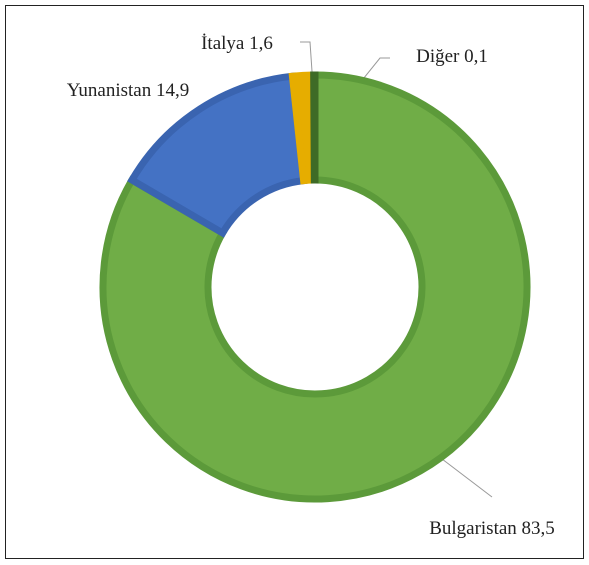 The height and width of the screenshot is (565, 589). Describe the element at coordinates (538, 528) in the screenshot. I see `value-label: 83,5` at that location.